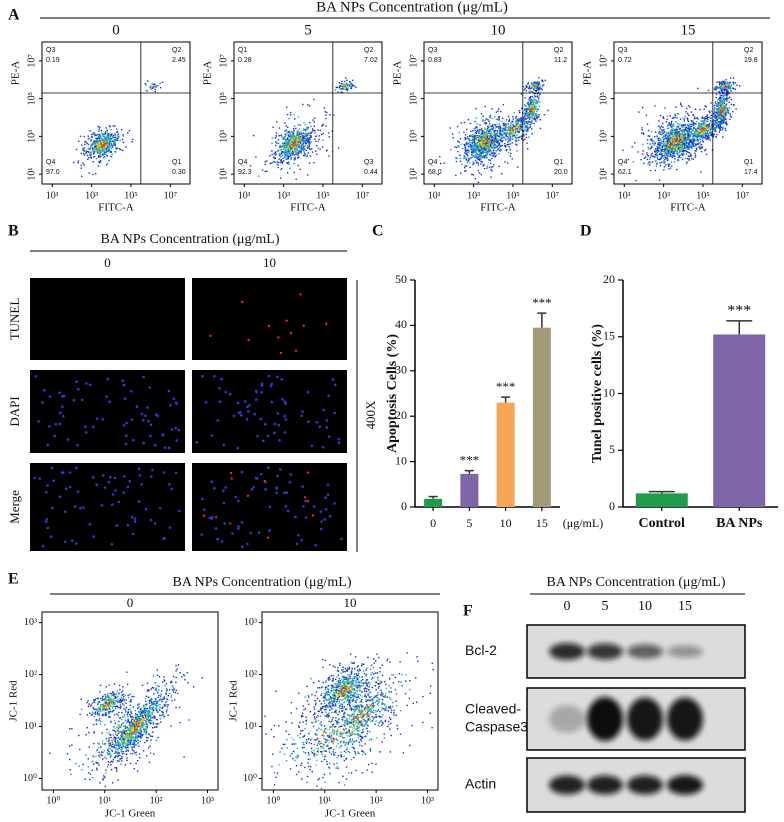 Image resolution: width=784 pixels, height=822 pixels. What do you see at coordinates (283, 195) in the screenshot?
I see `x-tick-label: 10³` at bounding box center [283, 195].